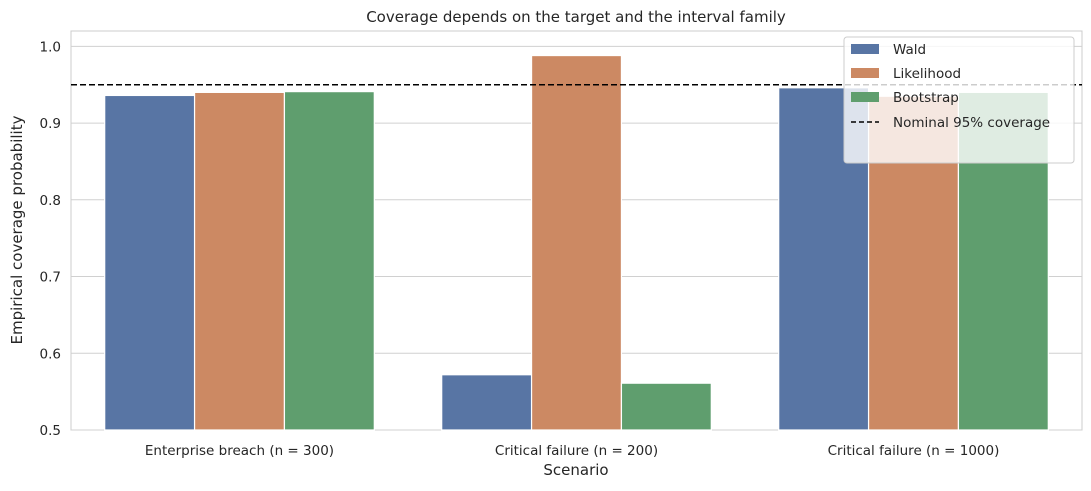 This screenshot has width=1091, height=491. What do you see at coordinates (914, 451) in the screenshot?
I see `x-tick-label: Critical failure (n = 1000)` at bounding box center [914, 451].